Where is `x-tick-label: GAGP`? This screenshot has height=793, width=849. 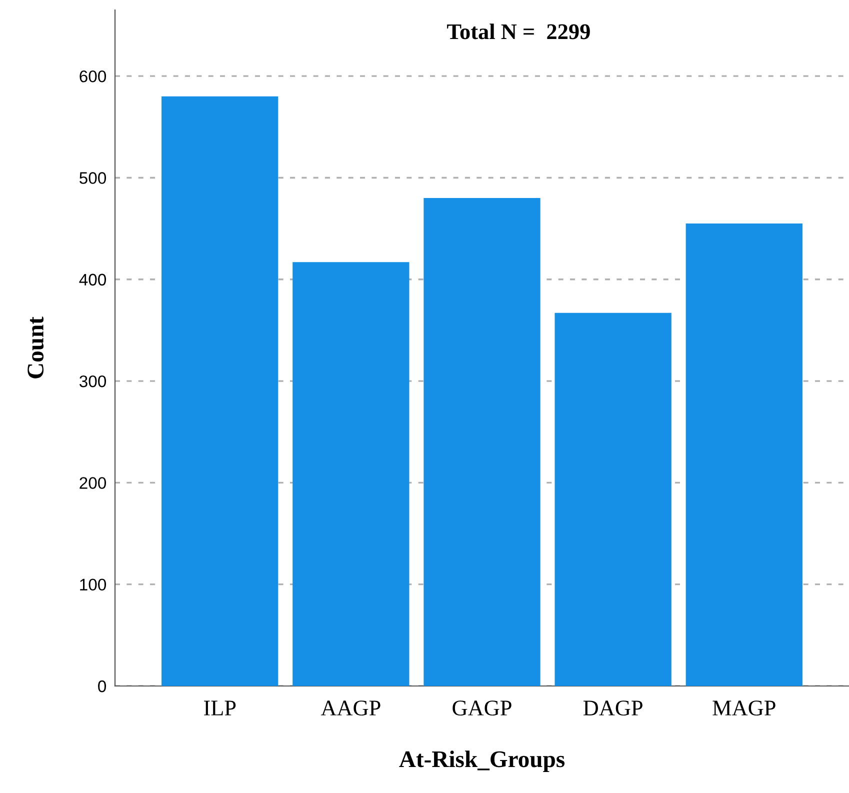
x-tick-label: GAGP is located at coordinates (482, 708).